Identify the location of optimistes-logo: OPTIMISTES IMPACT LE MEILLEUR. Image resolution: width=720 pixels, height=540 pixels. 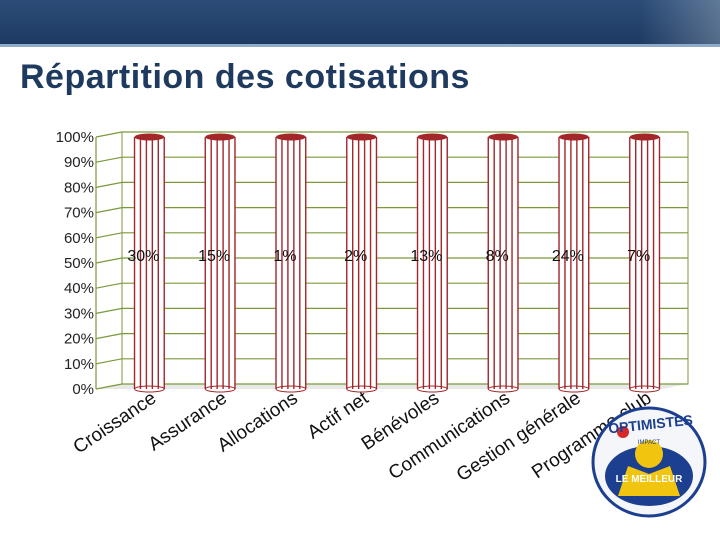
(649, 462).